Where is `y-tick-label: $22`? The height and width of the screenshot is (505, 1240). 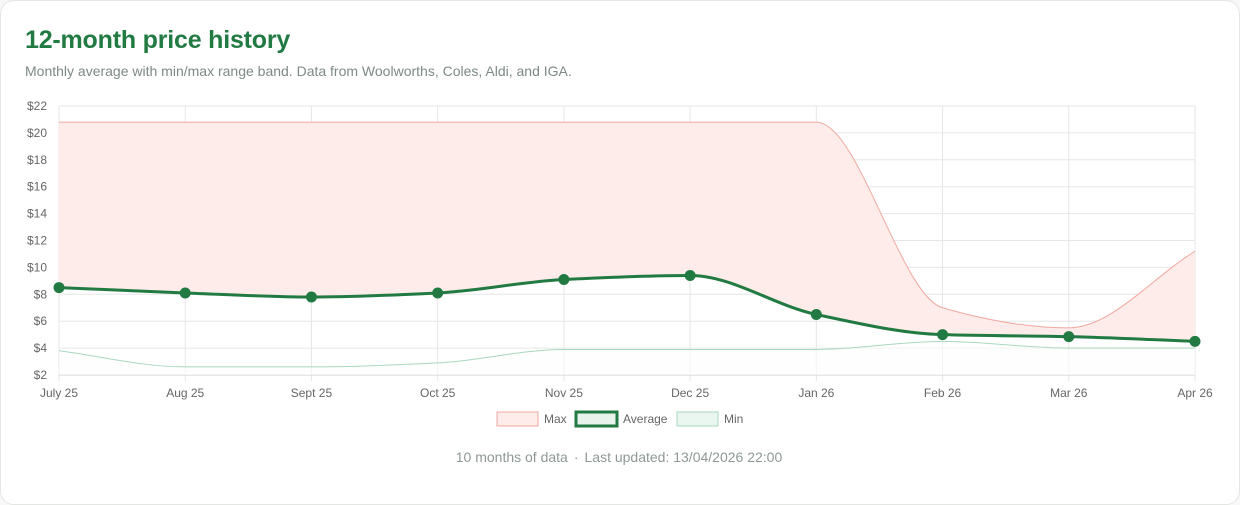 y-tick-label: $22 is located at coordinates (37, 106).